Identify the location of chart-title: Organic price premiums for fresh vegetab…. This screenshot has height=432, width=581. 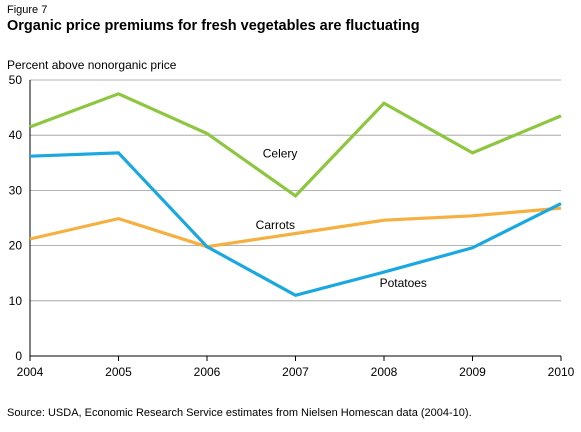
(213, 26).